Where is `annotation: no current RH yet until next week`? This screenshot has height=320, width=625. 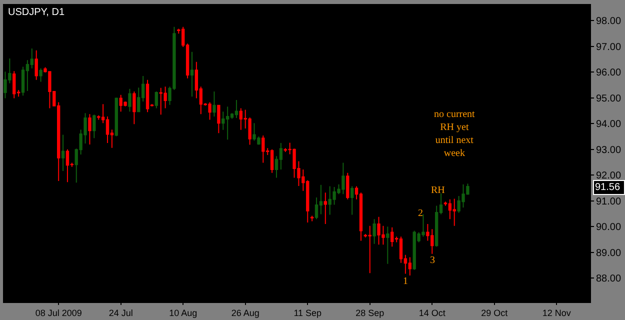
annotation: no current RH yet until next week is located at coordinates (455, 134).